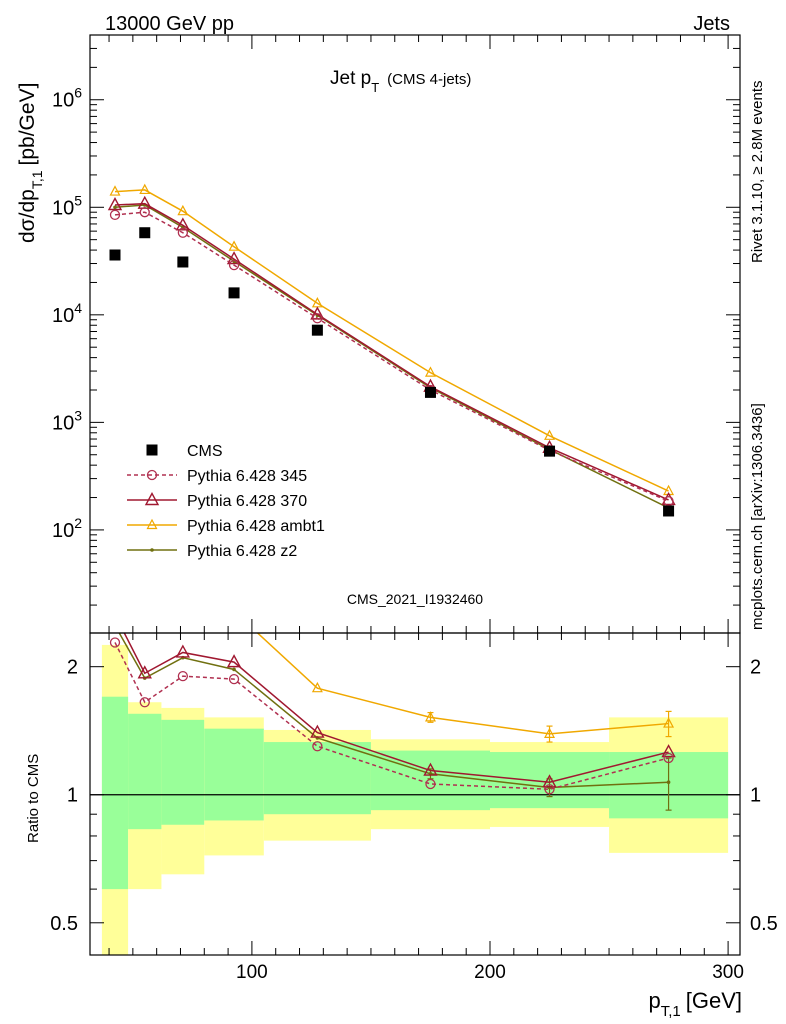 Image resolution: width=786 pixels, height=1024 pixels. Describe the element at coordinates (78, 200) in the screenshot. I see `y-tick-label-exponent: 5` at that location.